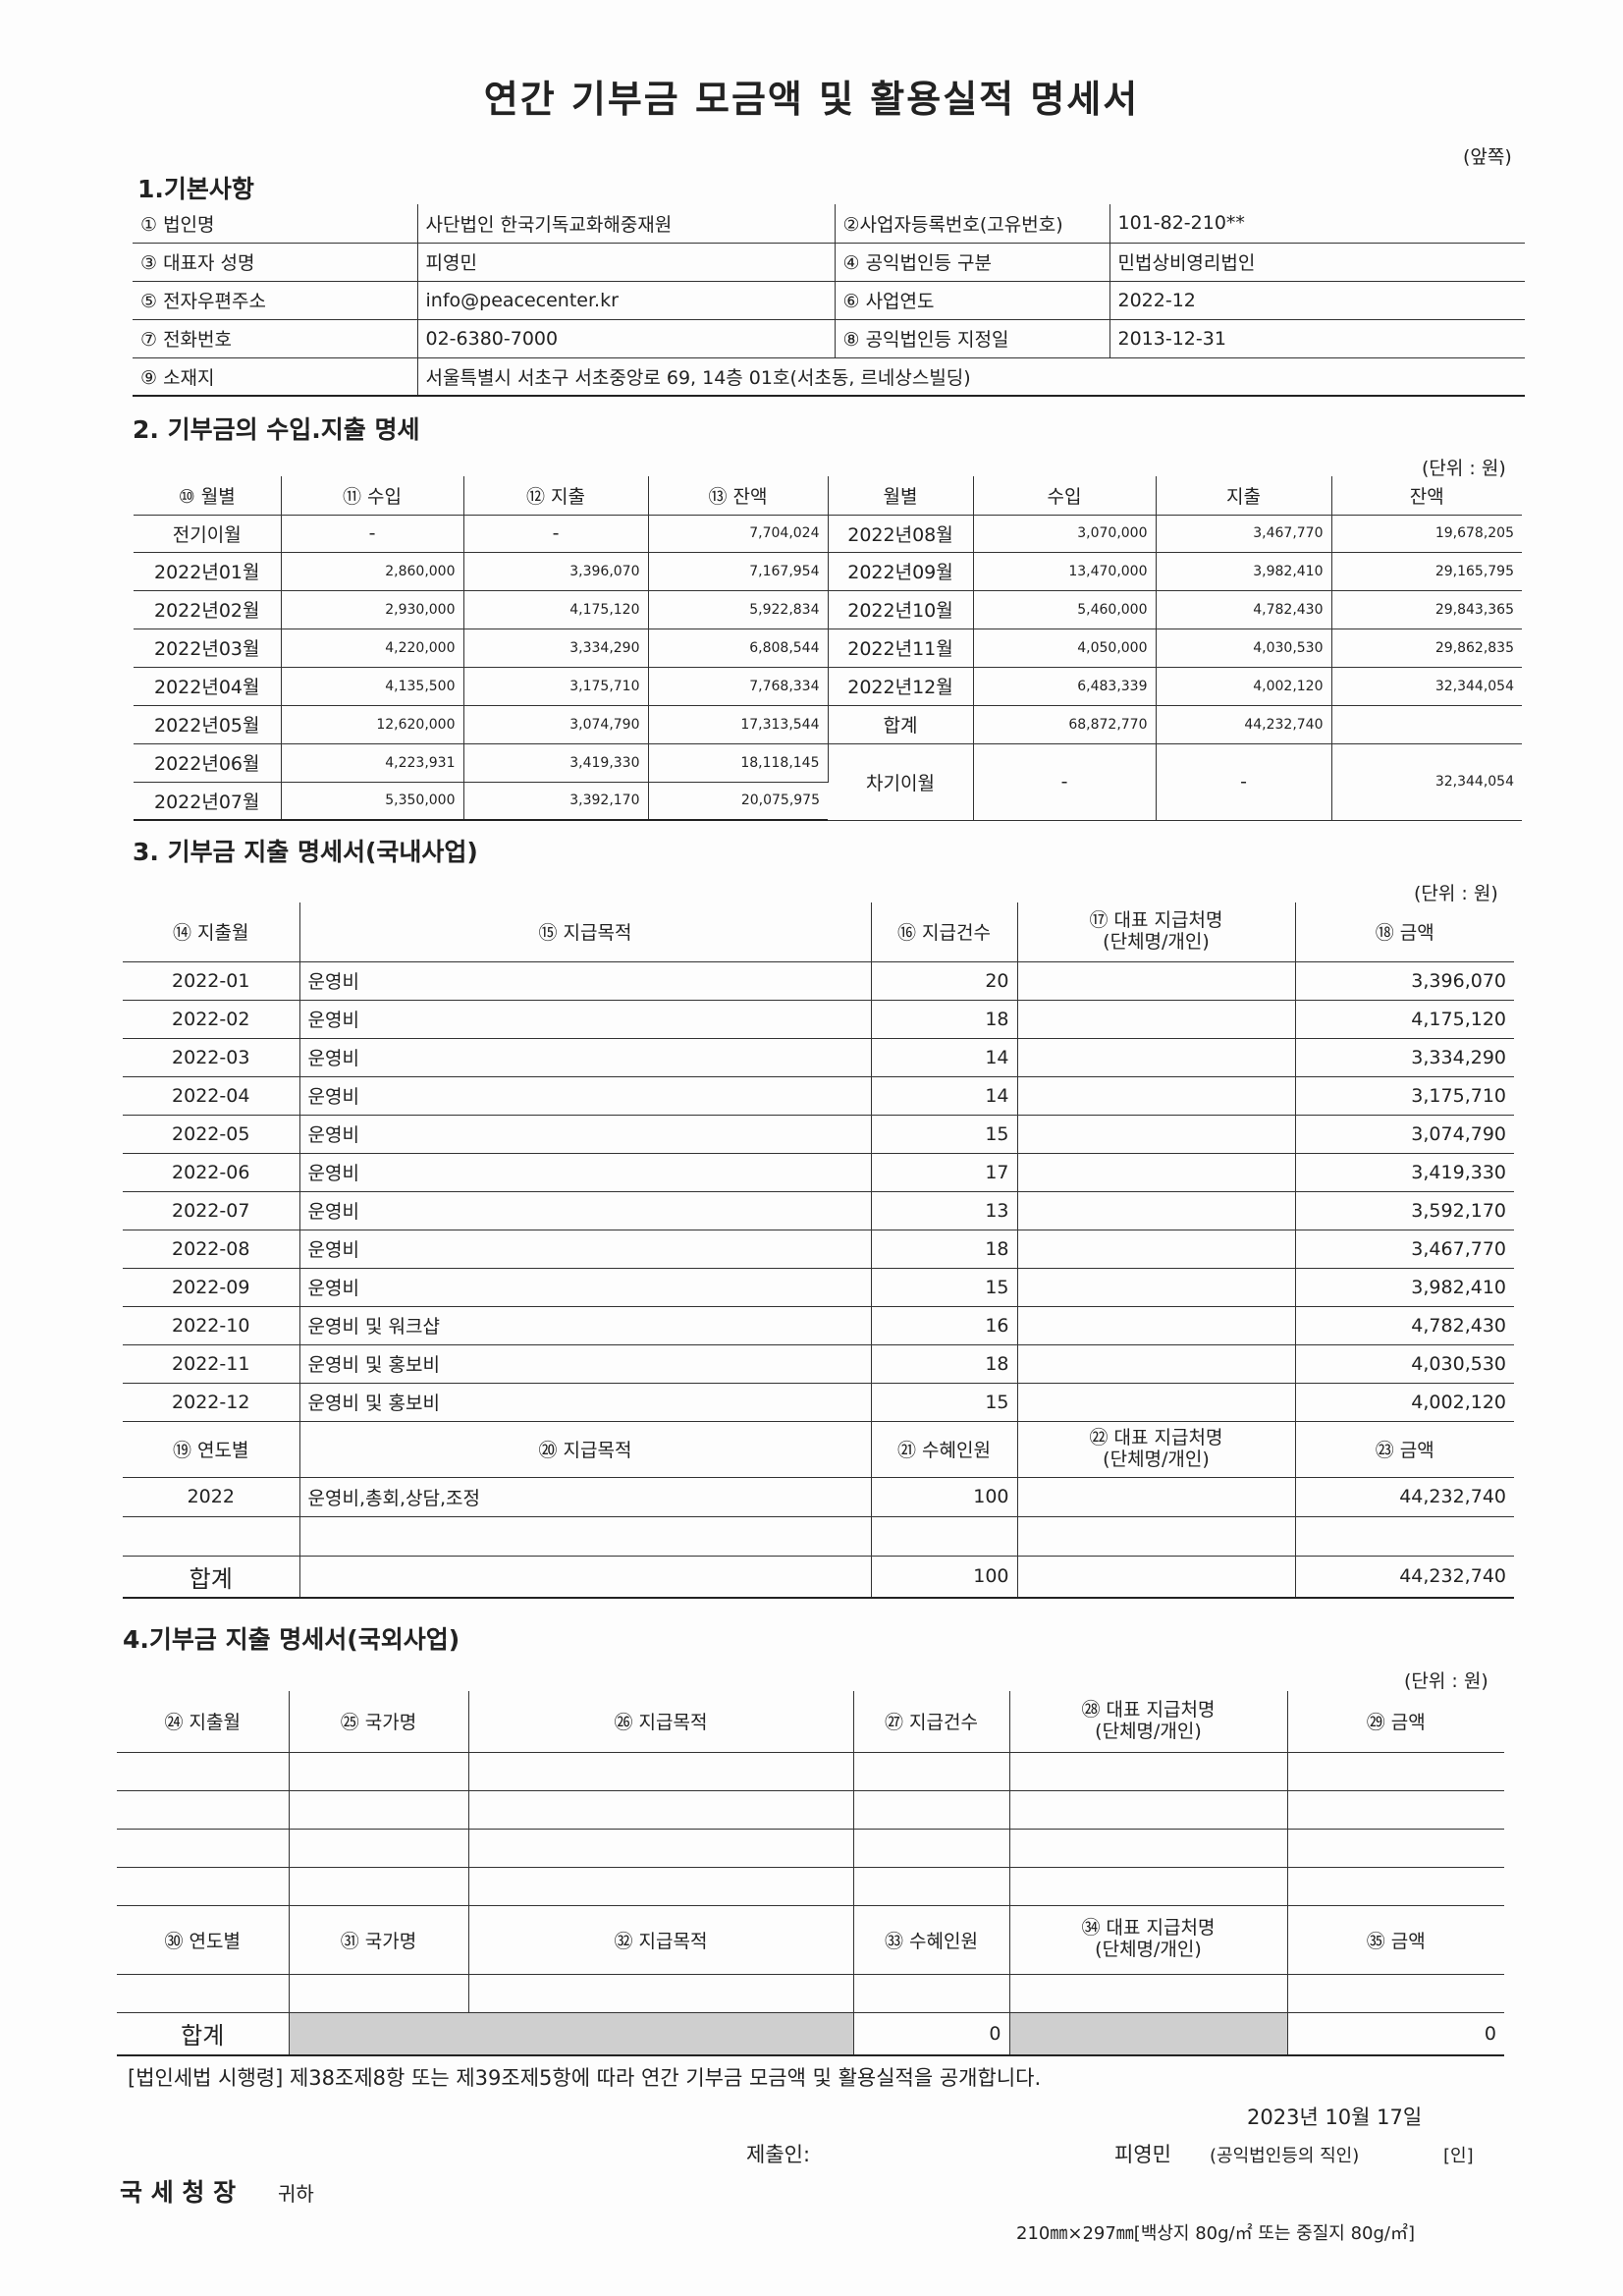  Describe the element at coordinates (275, 262) in the screenshot. I see `table-cell: ③ 대표자 성명` at that location.